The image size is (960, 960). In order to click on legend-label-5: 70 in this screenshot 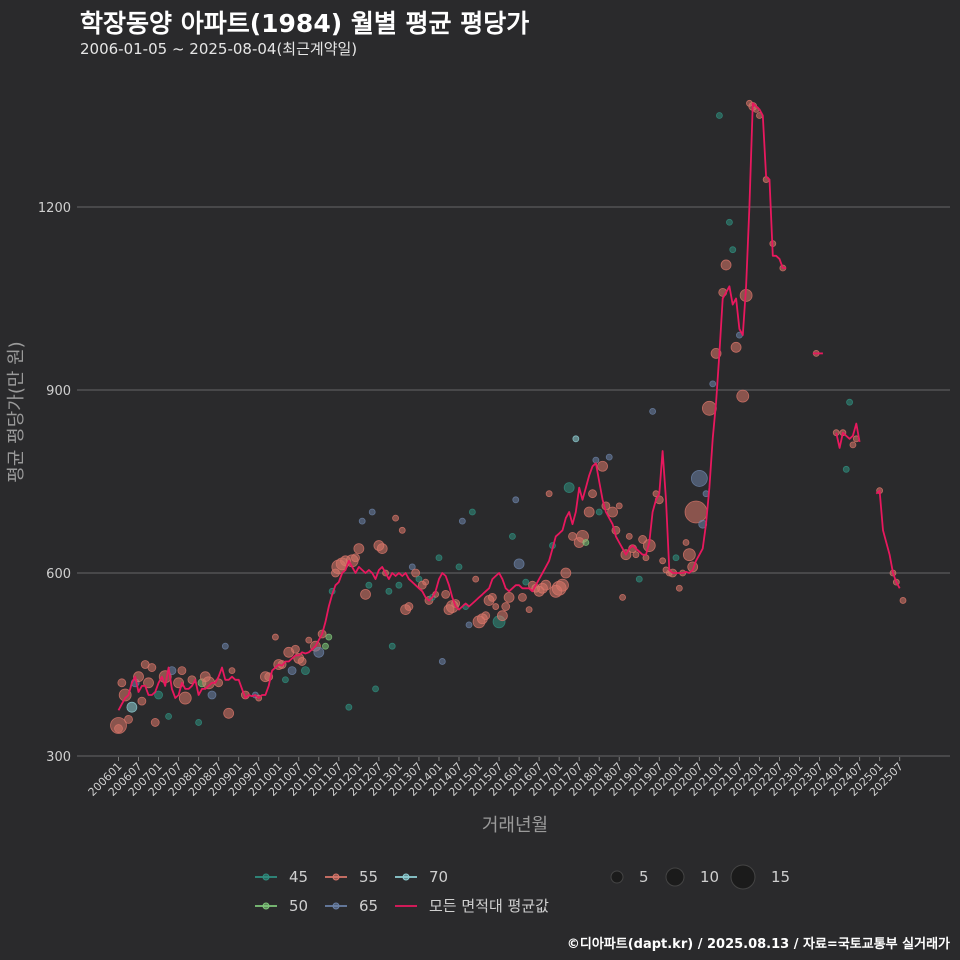, I will do `click(438, 877)`.